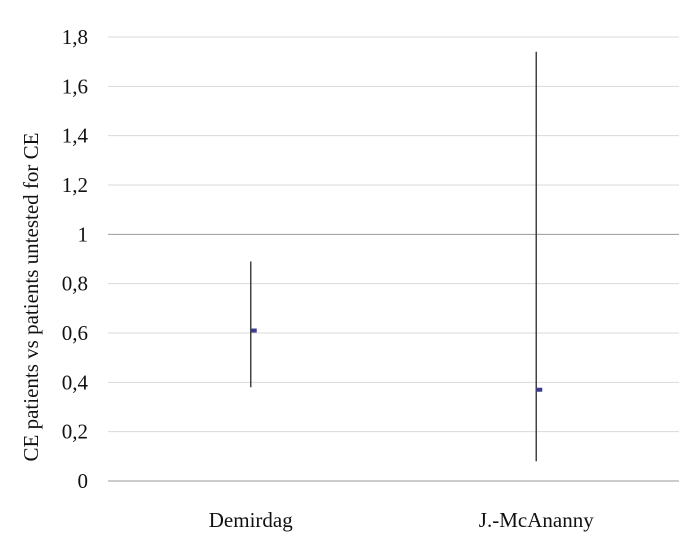 Image resolution: width=699 pixels, height=541 pixels. Describe the element at coordinates (83, 234) in the screenshot. I see `y-tick-label: 1` at that location.